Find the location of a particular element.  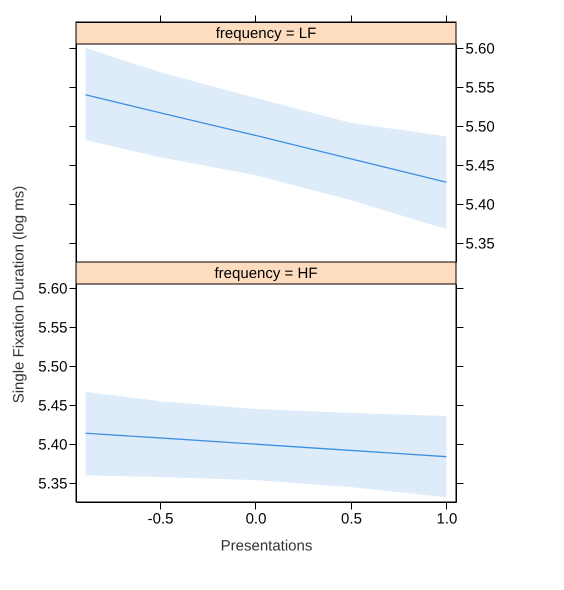

chart-title: frequency = LF is located at coordinates (266, 33).